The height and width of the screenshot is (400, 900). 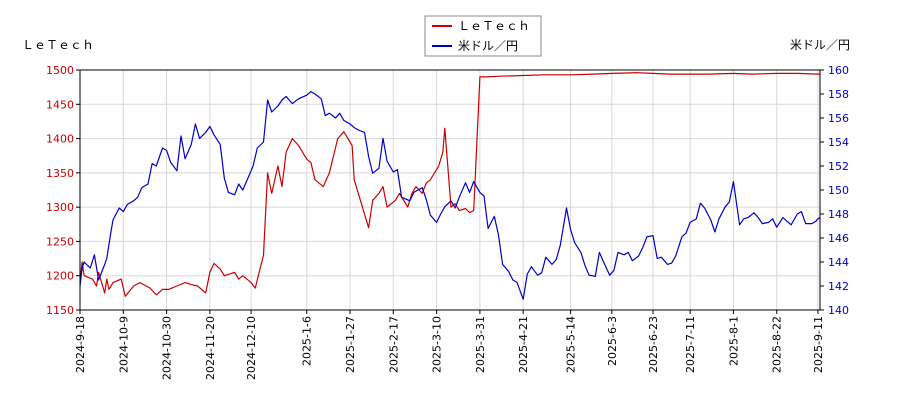 What do you see at coordinates (60, 276) in the screenshot?
I see `left-tick-label: 1200` at bounding box center [60, 276].